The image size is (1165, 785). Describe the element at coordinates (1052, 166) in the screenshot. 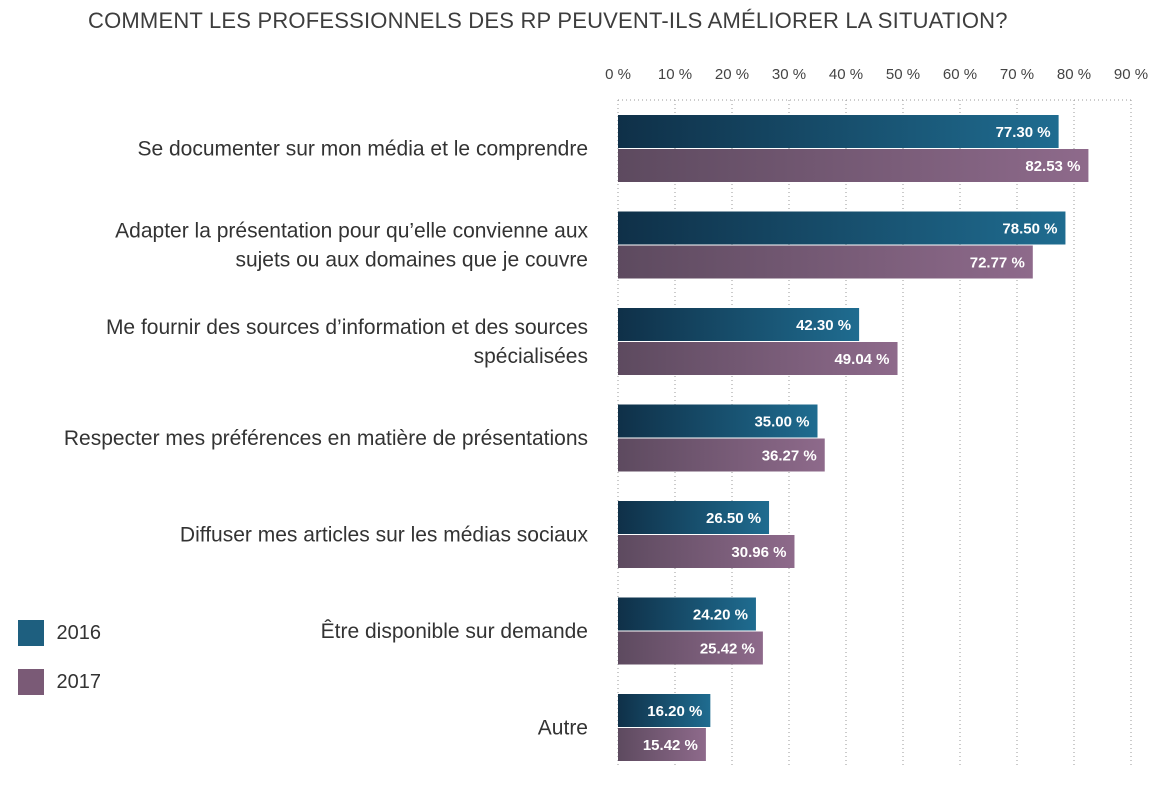

I see `data-label-2017: 82.53 %` at that location.